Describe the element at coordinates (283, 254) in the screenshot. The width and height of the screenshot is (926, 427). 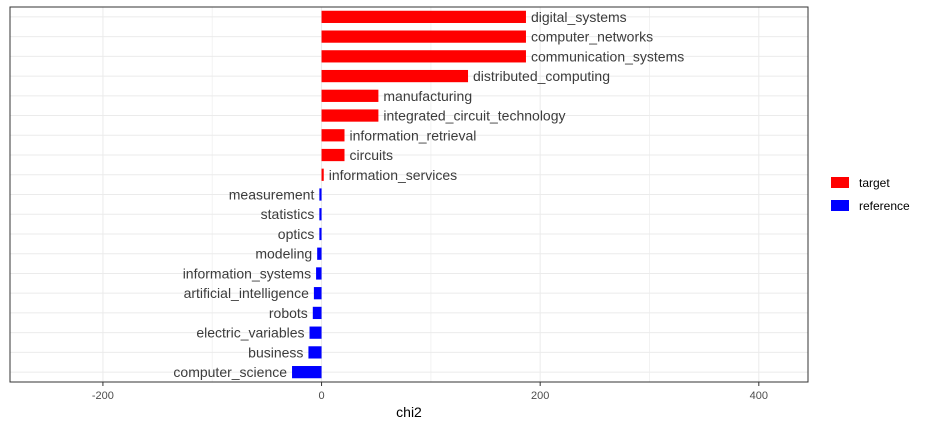
I see `bar-label-modeling: modeling` at that location.